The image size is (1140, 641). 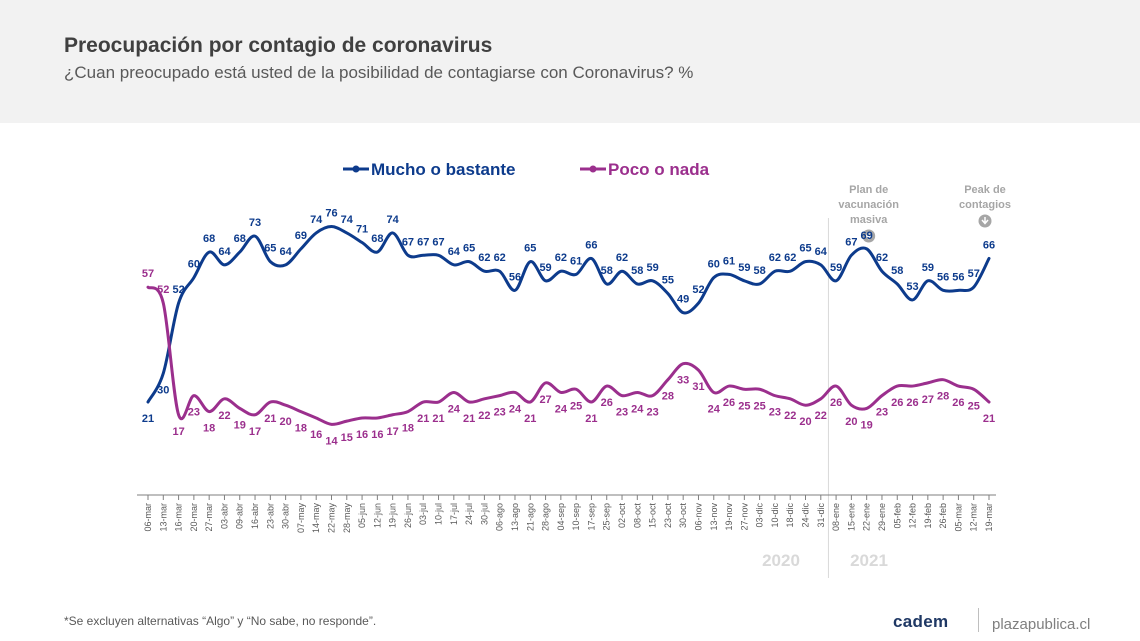 I want to click on x-tick-label: 14-may, so click(x=316, y=518).